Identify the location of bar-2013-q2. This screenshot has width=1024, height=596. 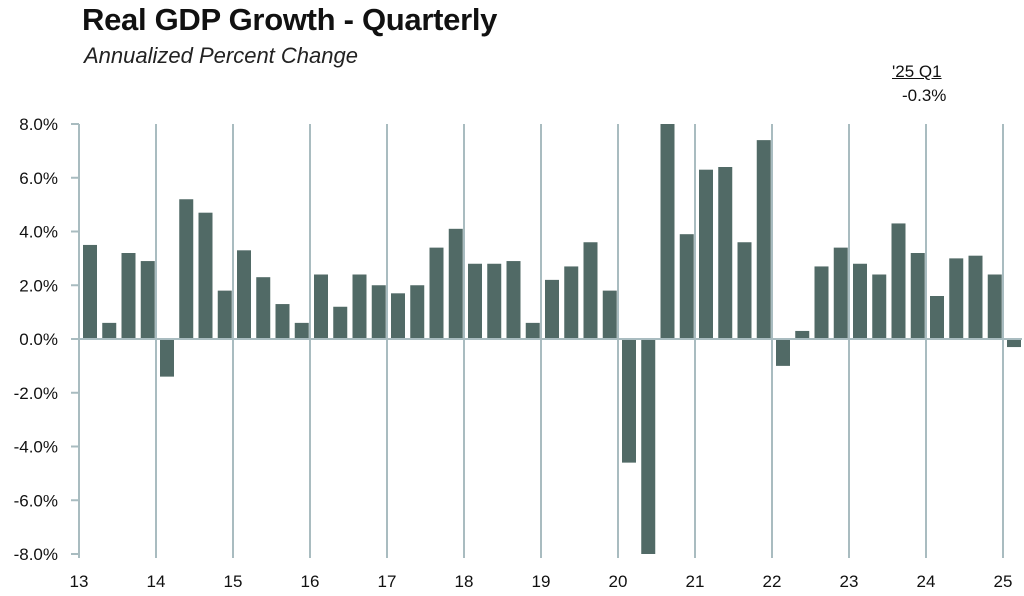
(109, 330).